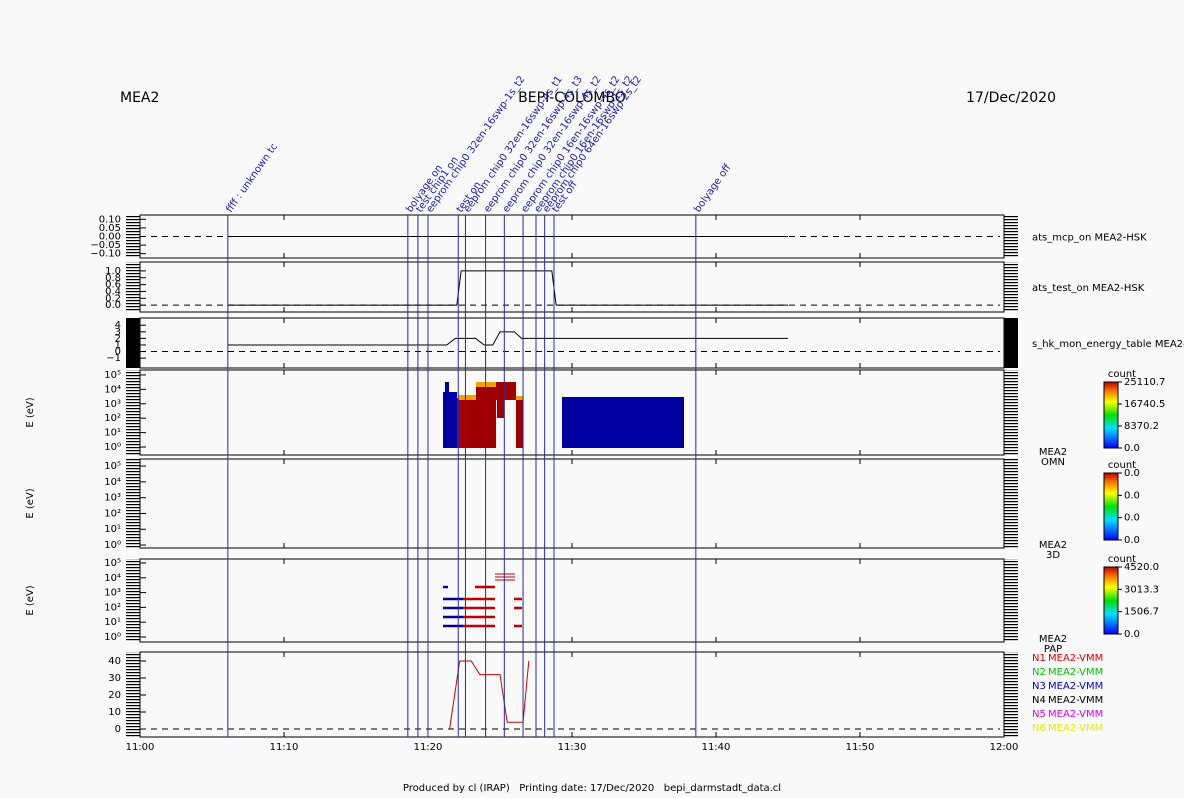 Image resolution: width=1184 pixels, height=798 pixels. What do you see at coordinates (105, 254) in the screenshot?
I see `y-tick-label: −0.10` at bounding box center [105, 254].